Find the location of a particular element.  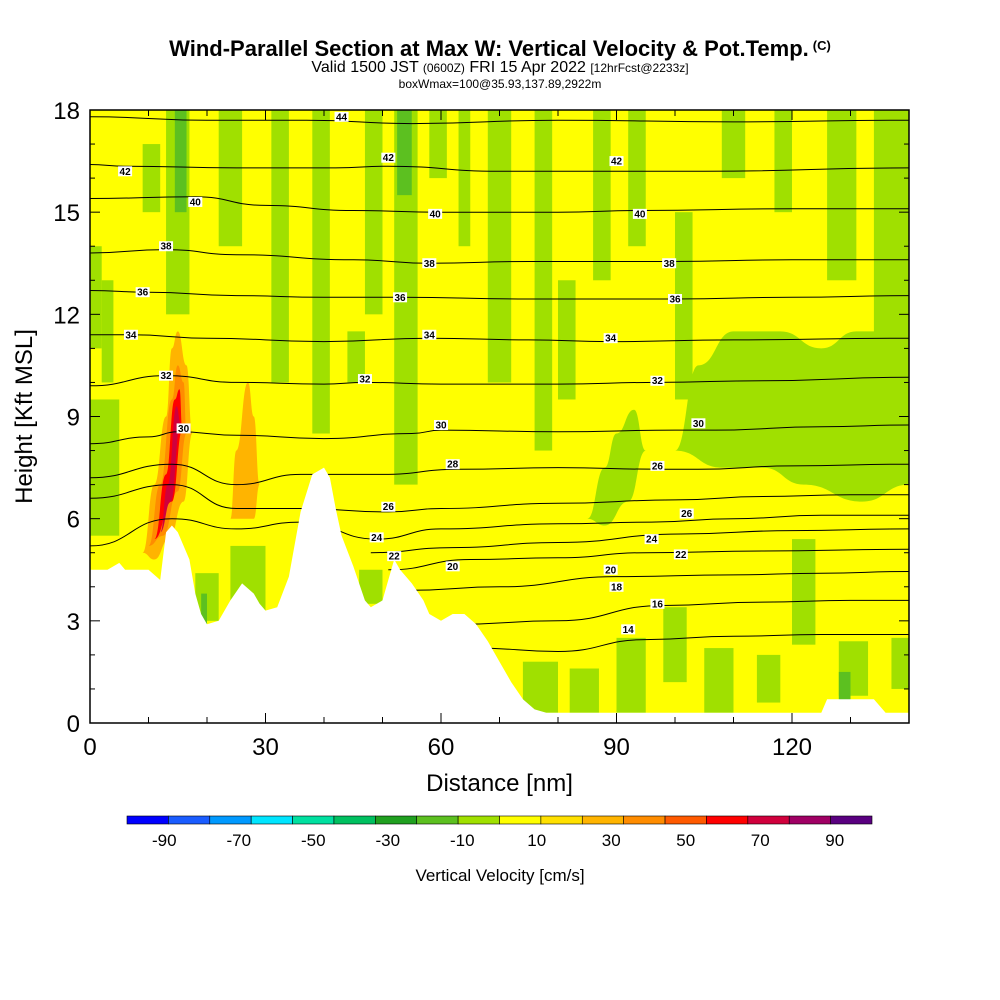

colorbar-label: Vertical Velocity [cm/s] is located at coordinates (499, 875).